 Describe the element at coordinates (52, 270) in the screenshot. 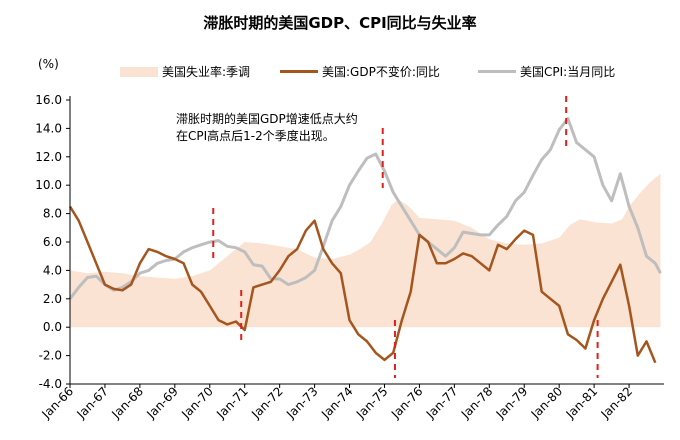

I see `y-tick-label: 4.0` at that location.